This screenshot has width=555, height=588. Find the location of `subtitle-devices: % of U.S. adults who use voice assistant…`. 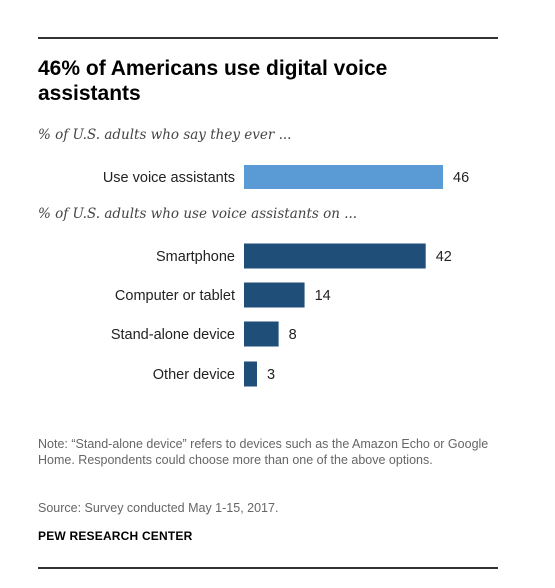

subtitle-devices: % of U.S. adults who use voice assistant… is located at coordinates (198, 214).